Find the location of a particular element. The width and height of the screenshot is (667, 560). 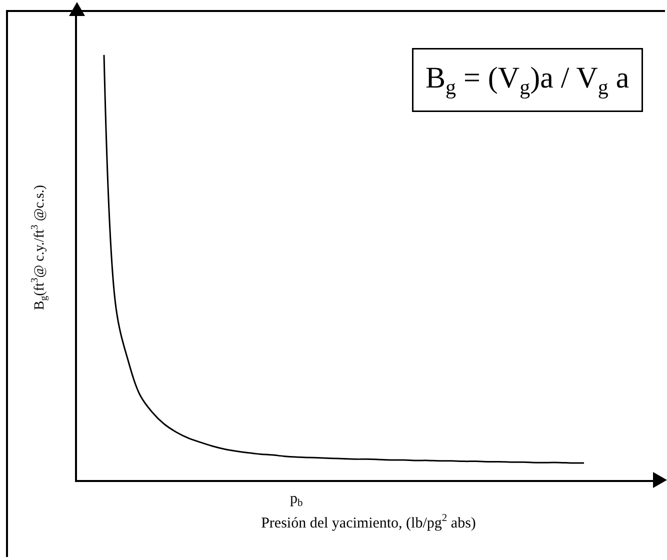

text: p$_{b}$ is located at coordinates (296, 500).